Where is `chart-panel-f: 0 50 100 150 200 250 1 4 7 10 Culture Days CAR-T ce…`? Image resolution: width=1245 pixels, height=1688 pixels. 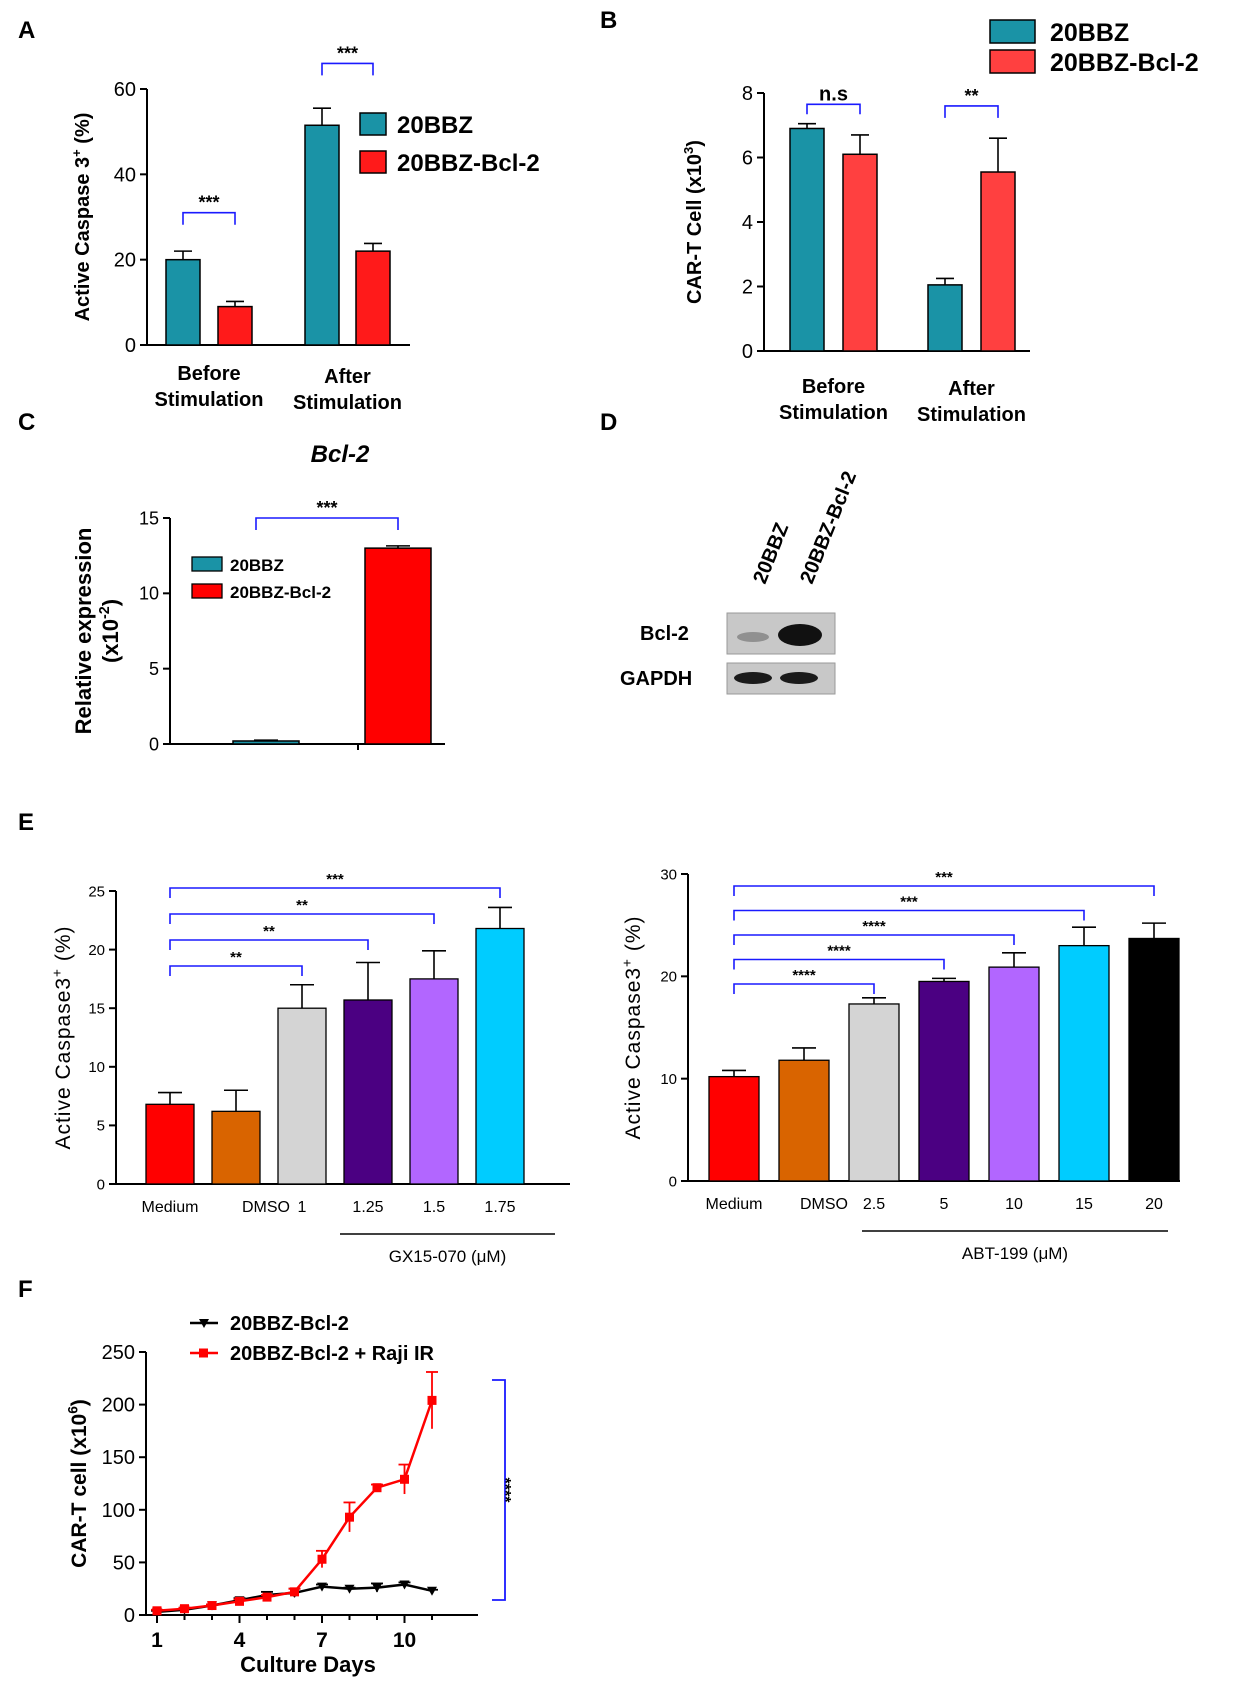
chart-panel-f: 0 50 100 150 200 250 1 4 7 10 Culture Days CAR-T ce… is located at coordinates (289, 1495).